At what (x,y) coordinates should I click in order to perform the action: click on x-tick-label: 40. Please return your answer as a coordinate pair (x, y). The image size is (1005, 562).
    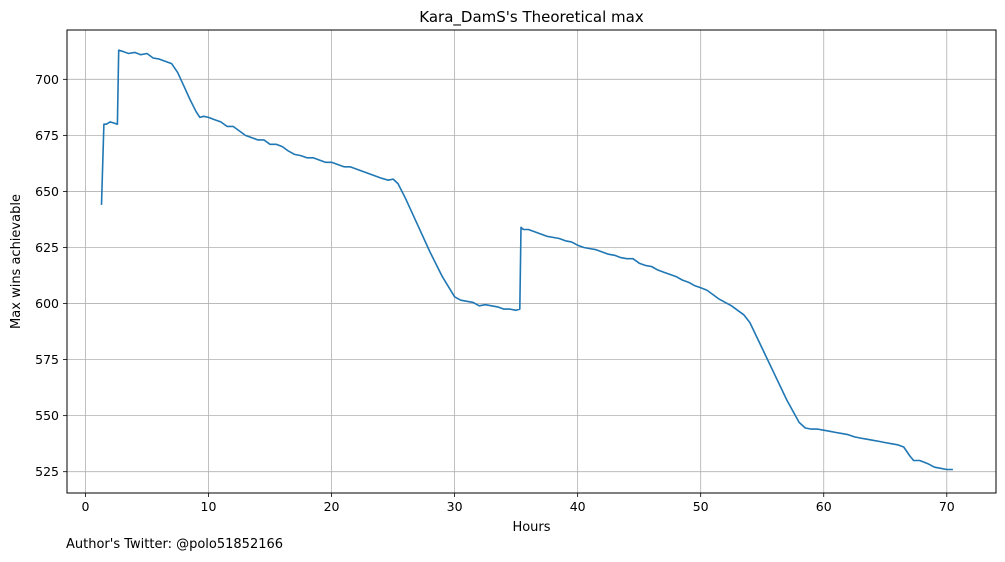
    Looking at the image, I should click on (578, 506).